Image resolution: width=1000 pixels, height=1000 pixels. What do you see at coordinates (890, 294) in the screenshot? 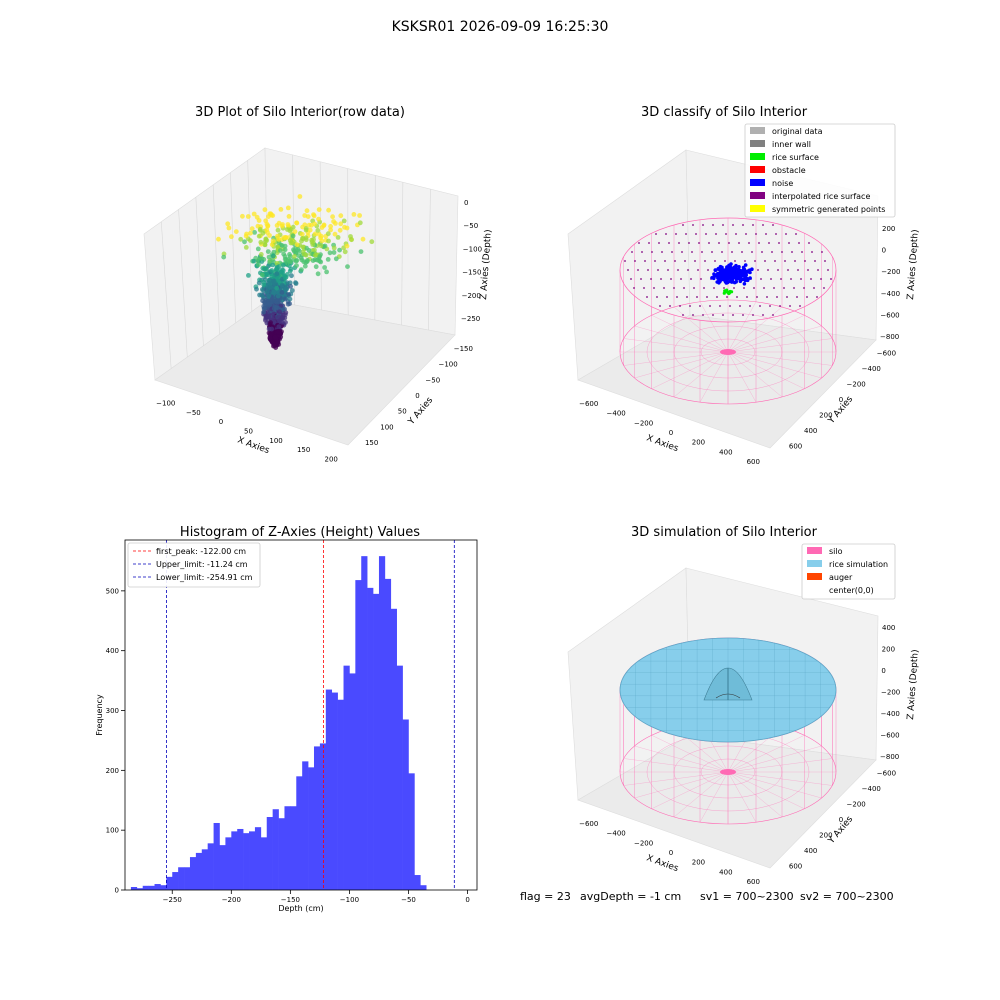
I see `axis-tick-label: −400` at bounding box center [890, 294].